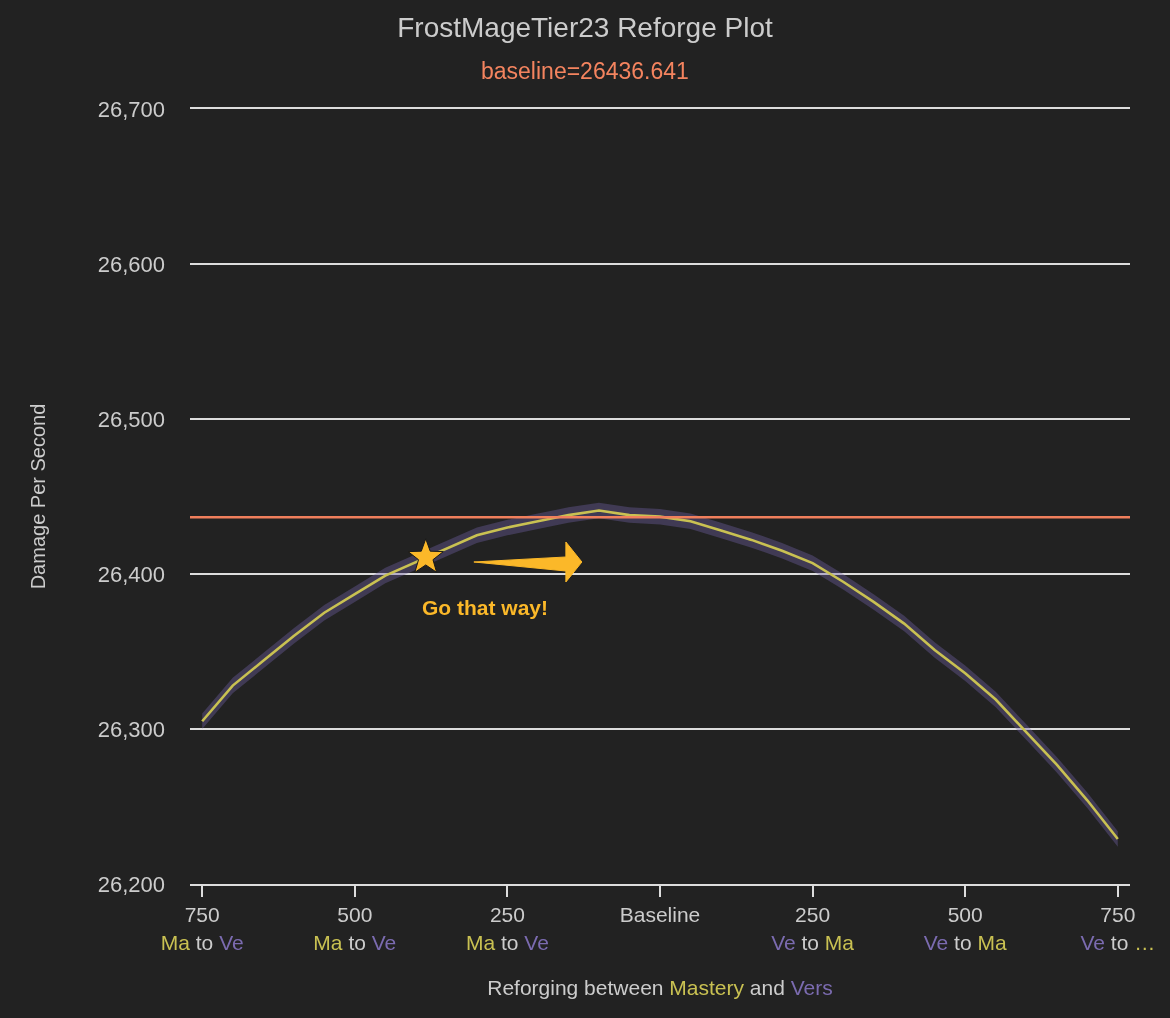 The width and height of the screenshot is (1170, 1018). I want to click on chart-subtitle: baseline=26436.641, so click(585, 71).